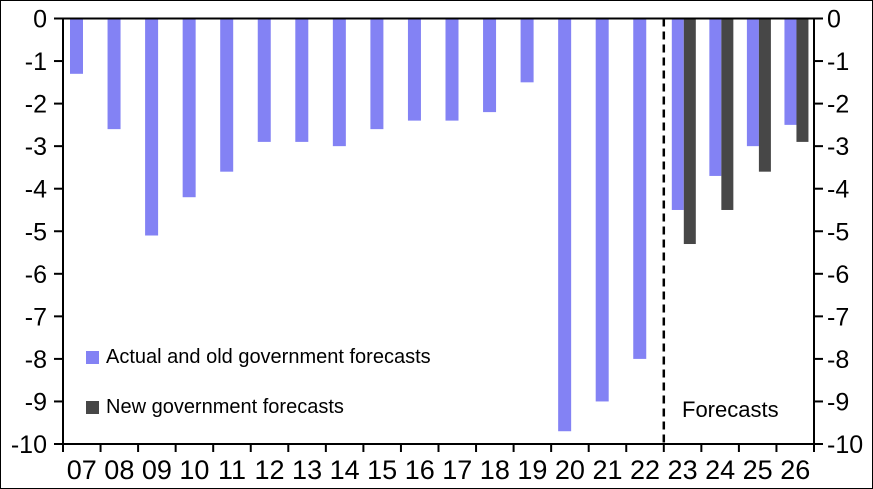 The width and height of the screenshot is (873, 489). Describe the element at coordinates (495, 470) in the screenshot. I see `x-axis-label: 18` at that location.